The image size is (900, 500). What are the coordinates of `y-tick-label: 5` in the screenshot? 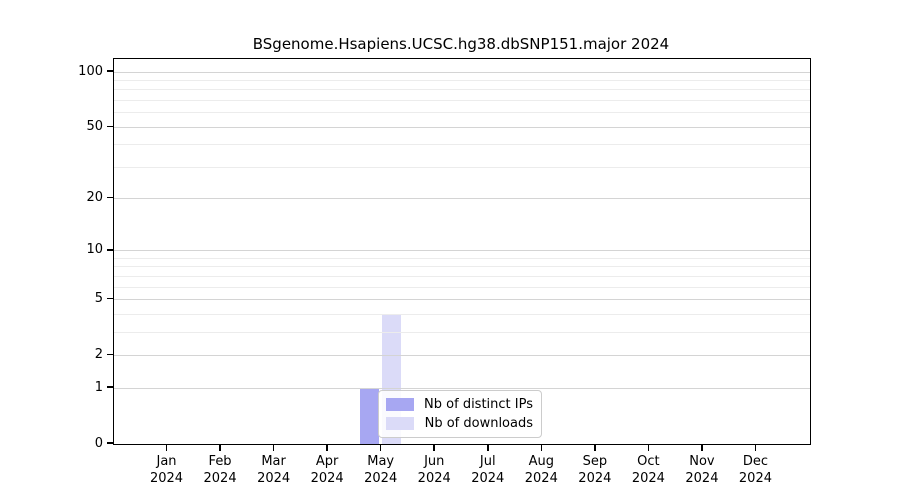 It's located at (98, 299).